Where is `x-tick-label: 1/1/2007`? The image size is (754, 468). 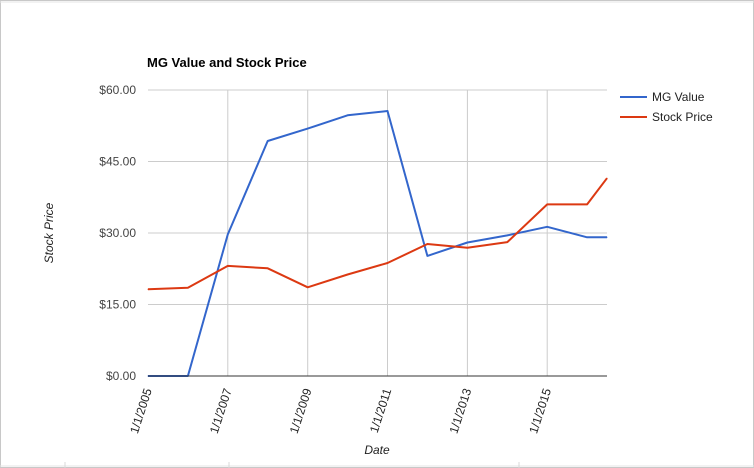
x-tick-label: 1/1/2007 is located at coordinates (221, 410).